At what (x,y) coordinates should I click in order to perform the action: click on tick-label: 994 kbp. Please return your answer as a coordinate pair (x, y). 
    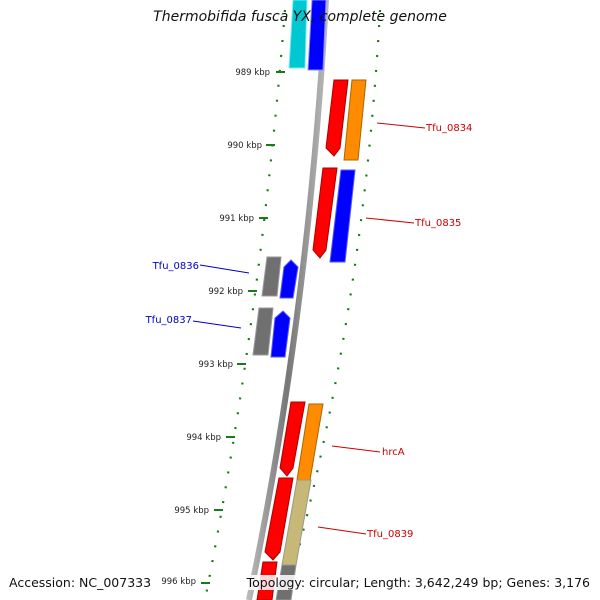
    Looking at the image, I should click on (203, 438).